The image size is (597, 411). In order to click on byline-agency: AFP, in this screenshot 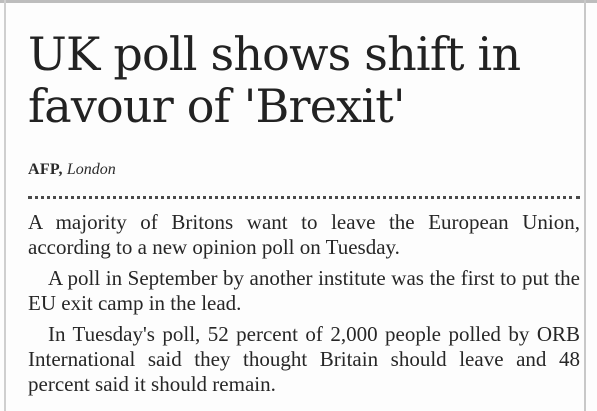, I will do `click(45, 169)`.